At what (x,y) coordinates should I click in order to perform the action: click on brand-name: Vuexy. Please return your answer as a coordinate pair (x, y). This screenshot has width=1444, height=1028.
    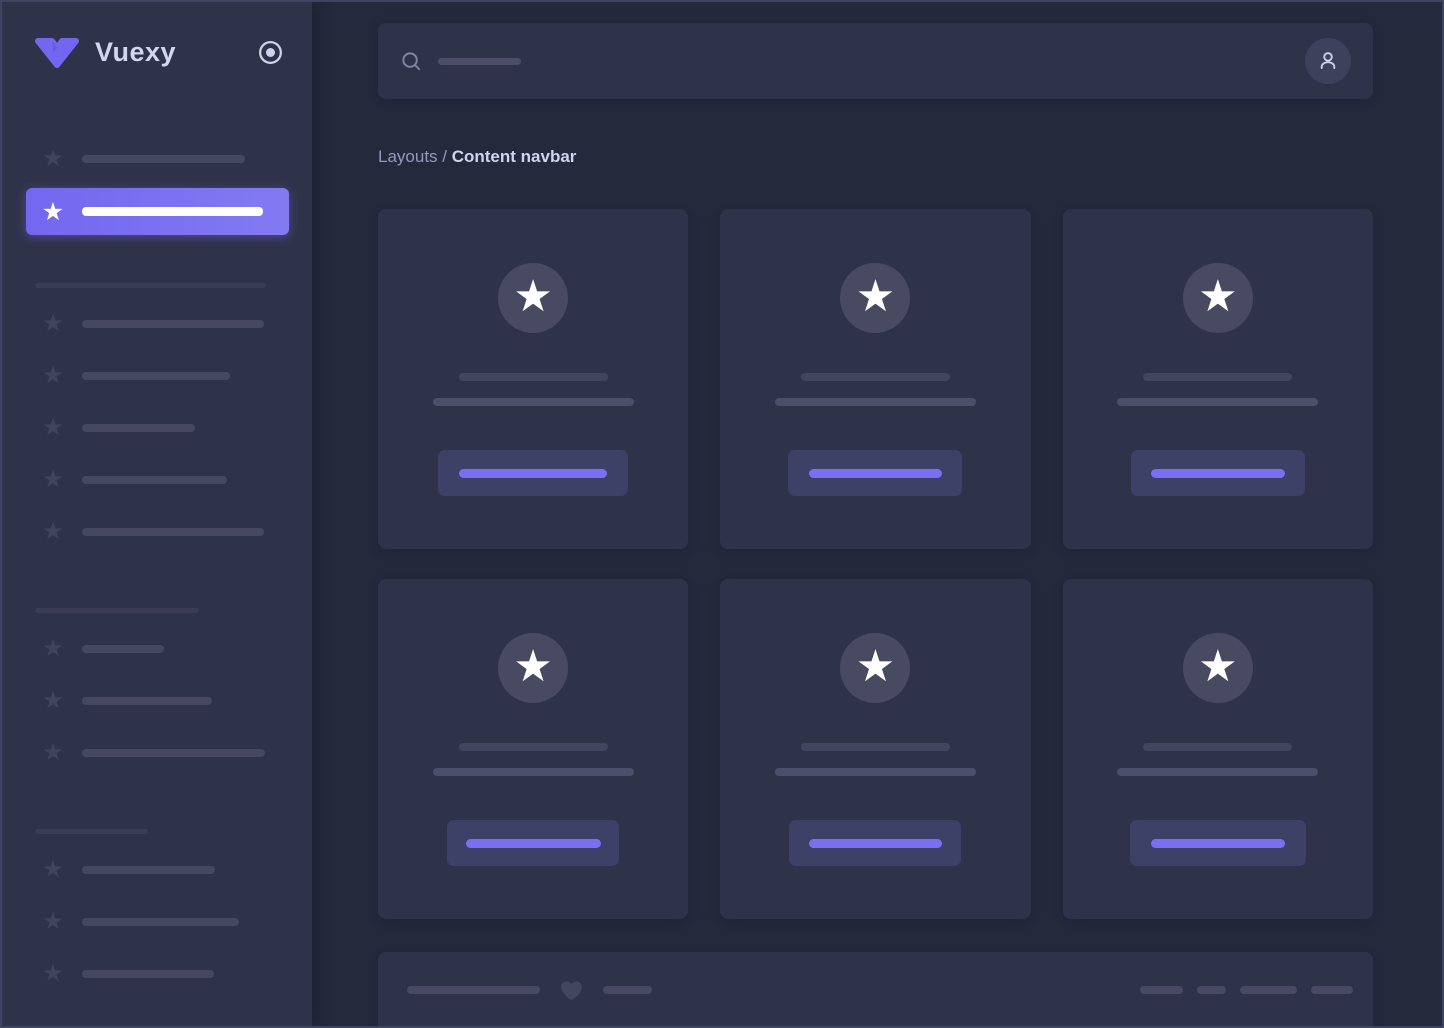
    Looking at the image, I should click on (136, 51).